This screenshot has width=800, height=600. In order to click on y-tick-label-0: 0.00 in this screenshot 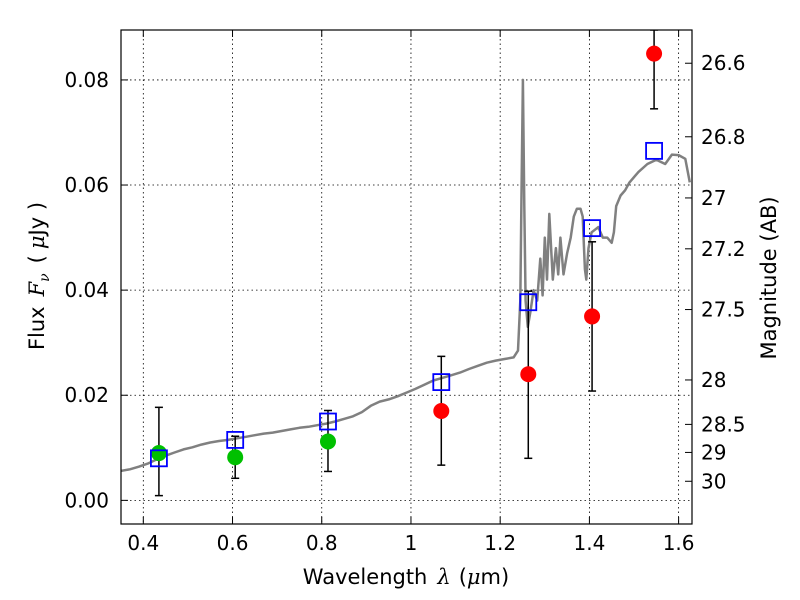, I will do `click(86, 500)`.